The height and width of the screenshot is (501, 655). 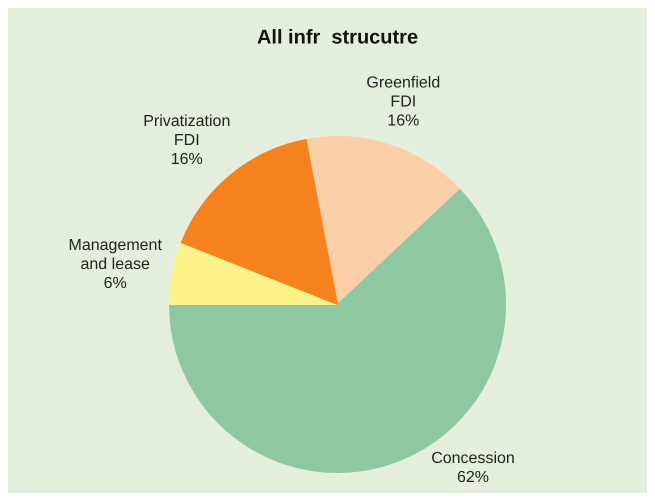 I want to click on slice-label: Concession, so click(x=473, y=458).